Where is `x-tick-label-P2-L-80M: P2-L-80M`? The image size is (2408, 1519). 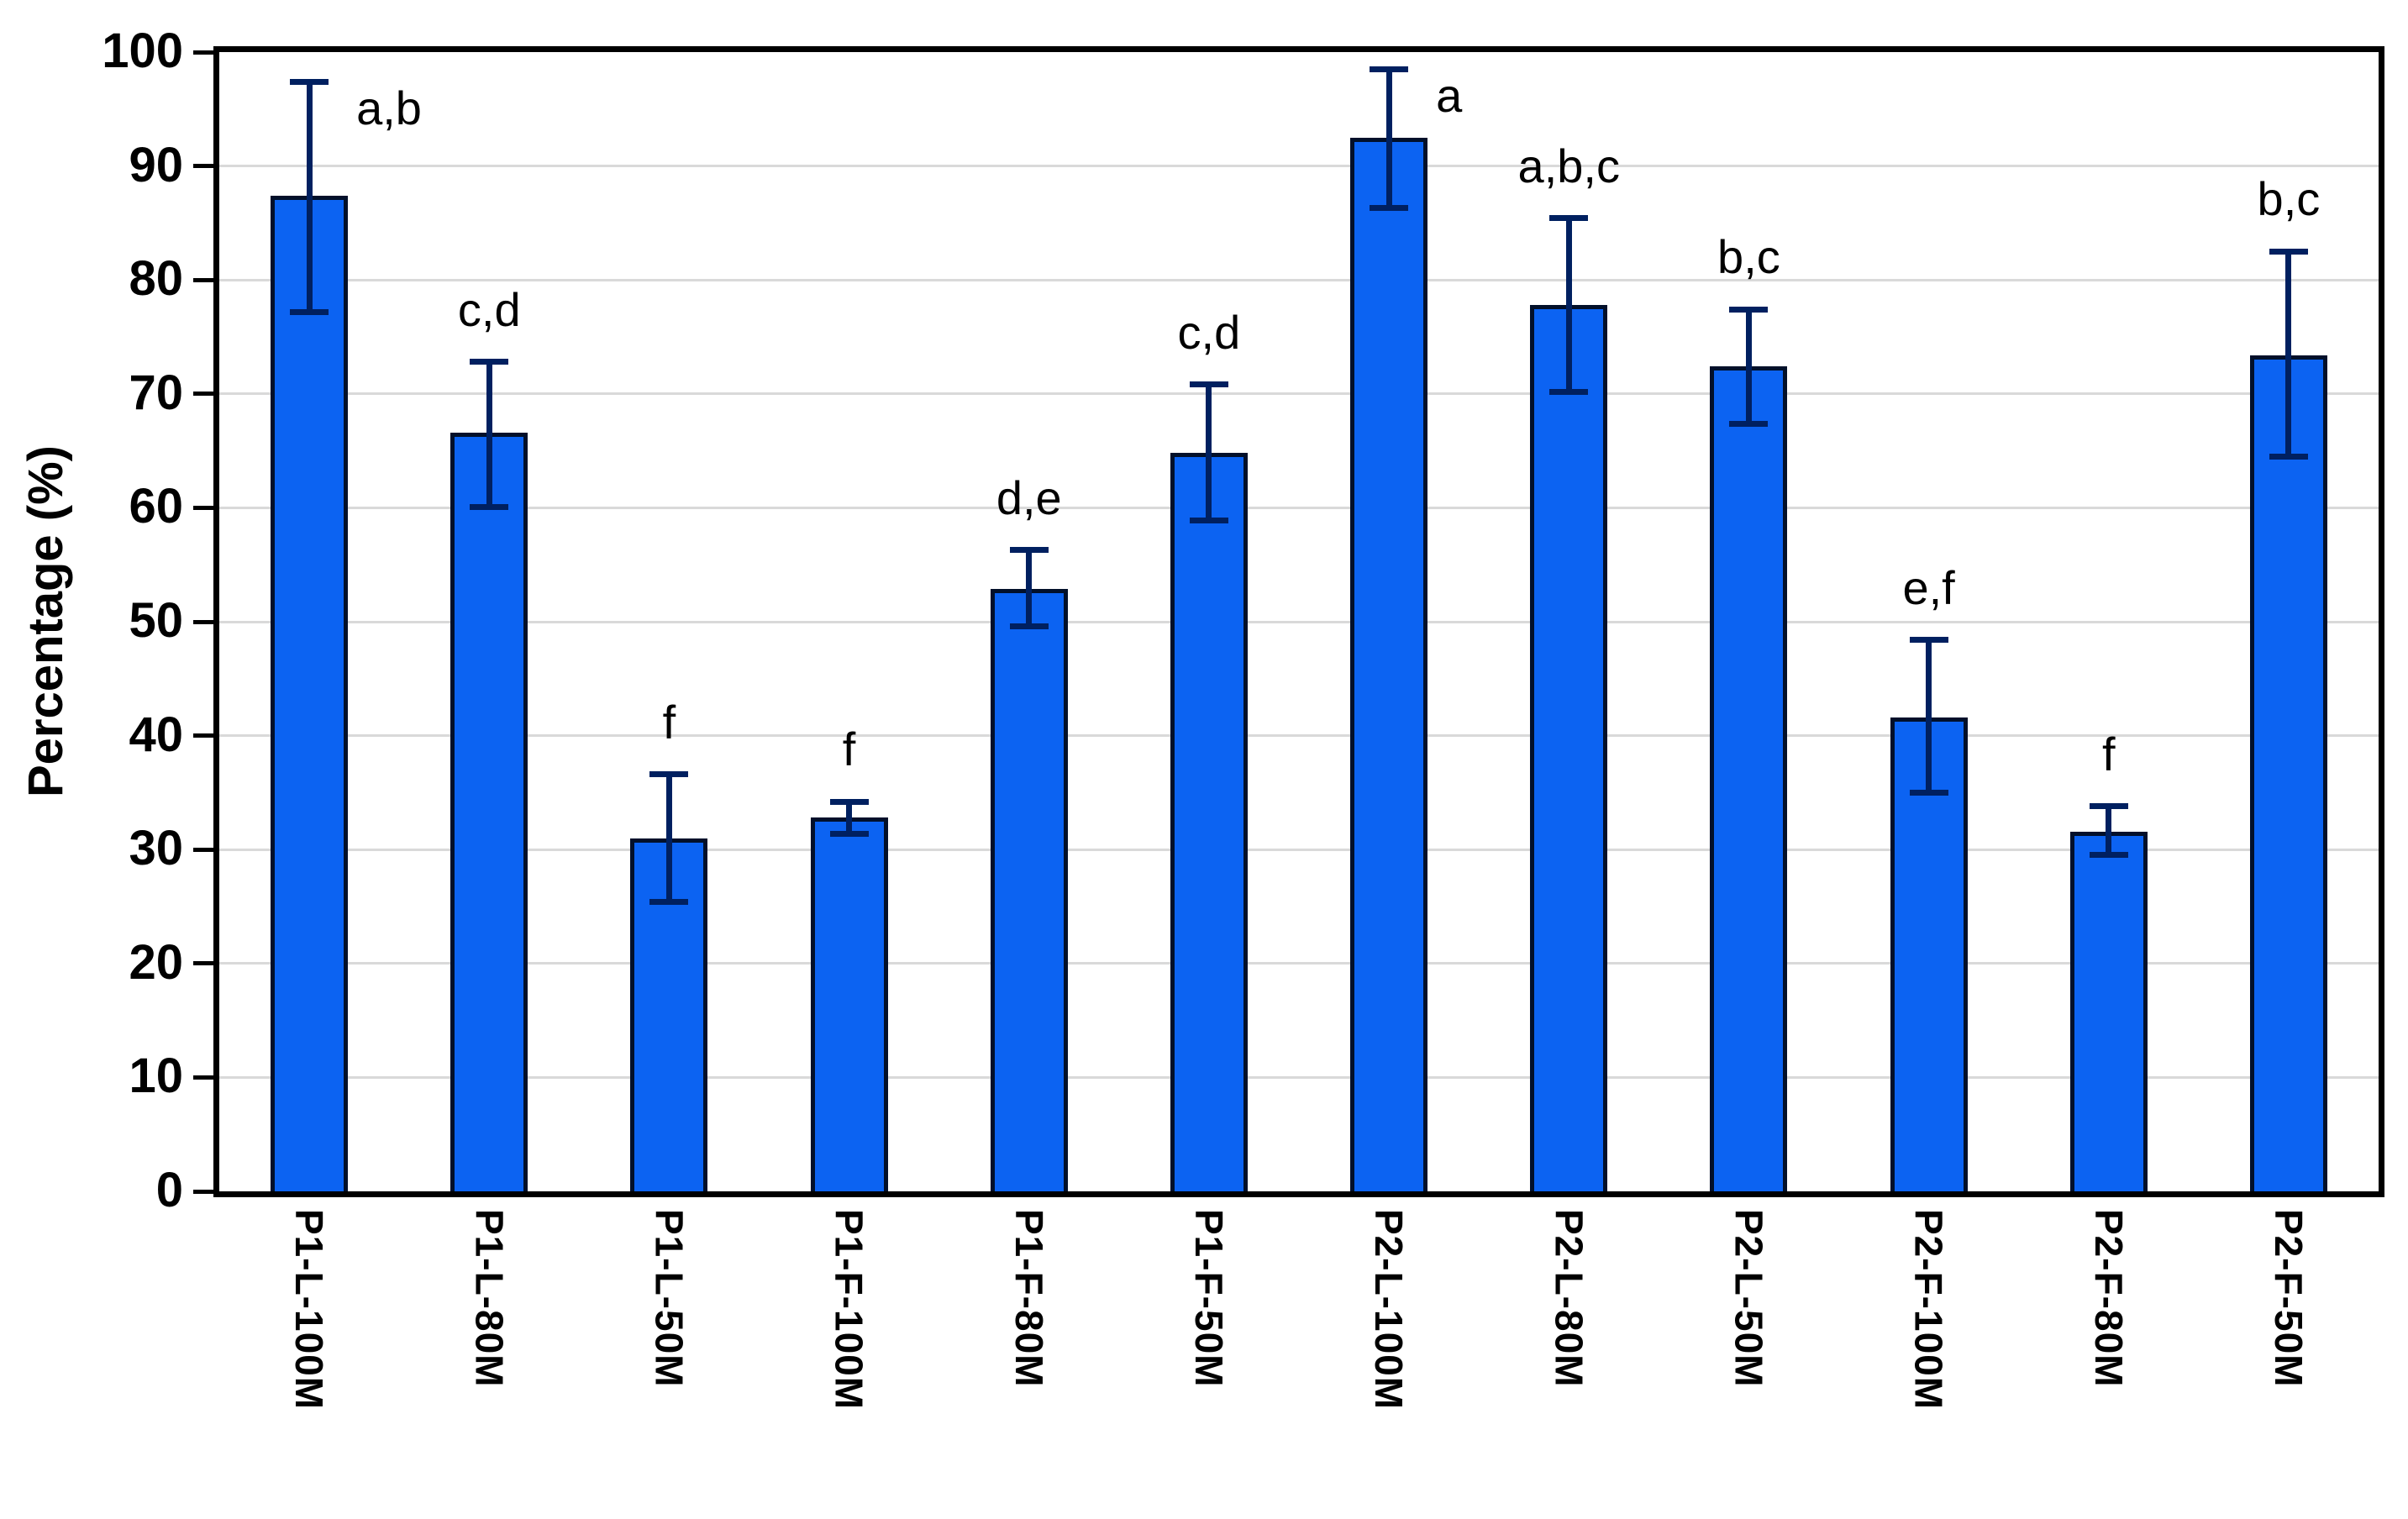 x-tick-label-P2-L-80M: P2-L-80M is located at coordinates (1569, 1298).